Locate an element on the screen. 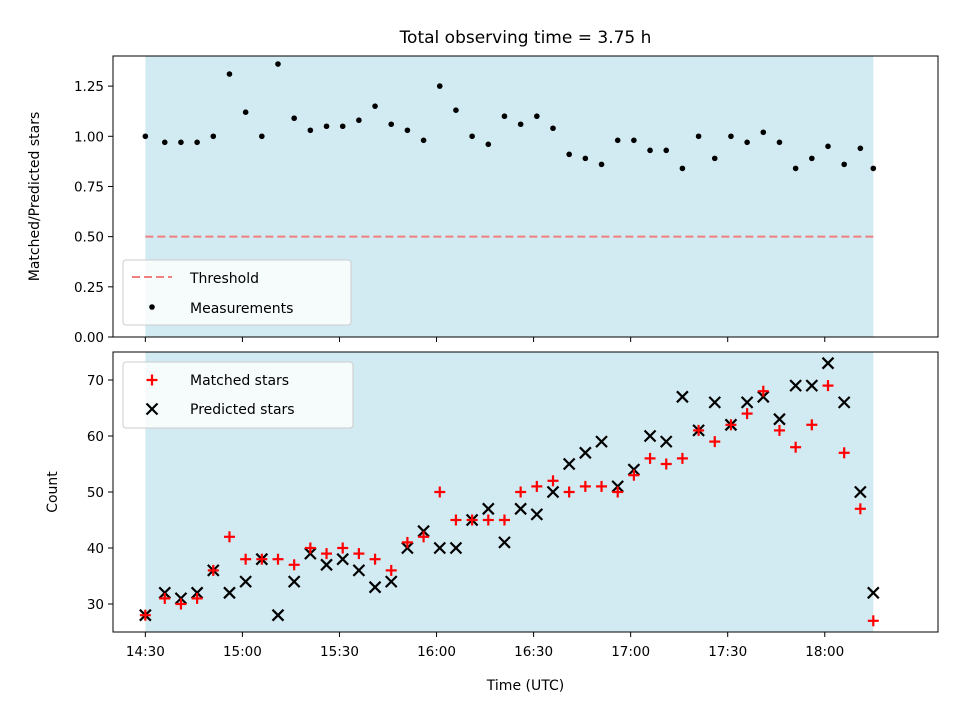 Image resolution: width=960 pixels, height=720 pixels. predicted-legend-label: Predicted stars is located at coordinates (242, 410).